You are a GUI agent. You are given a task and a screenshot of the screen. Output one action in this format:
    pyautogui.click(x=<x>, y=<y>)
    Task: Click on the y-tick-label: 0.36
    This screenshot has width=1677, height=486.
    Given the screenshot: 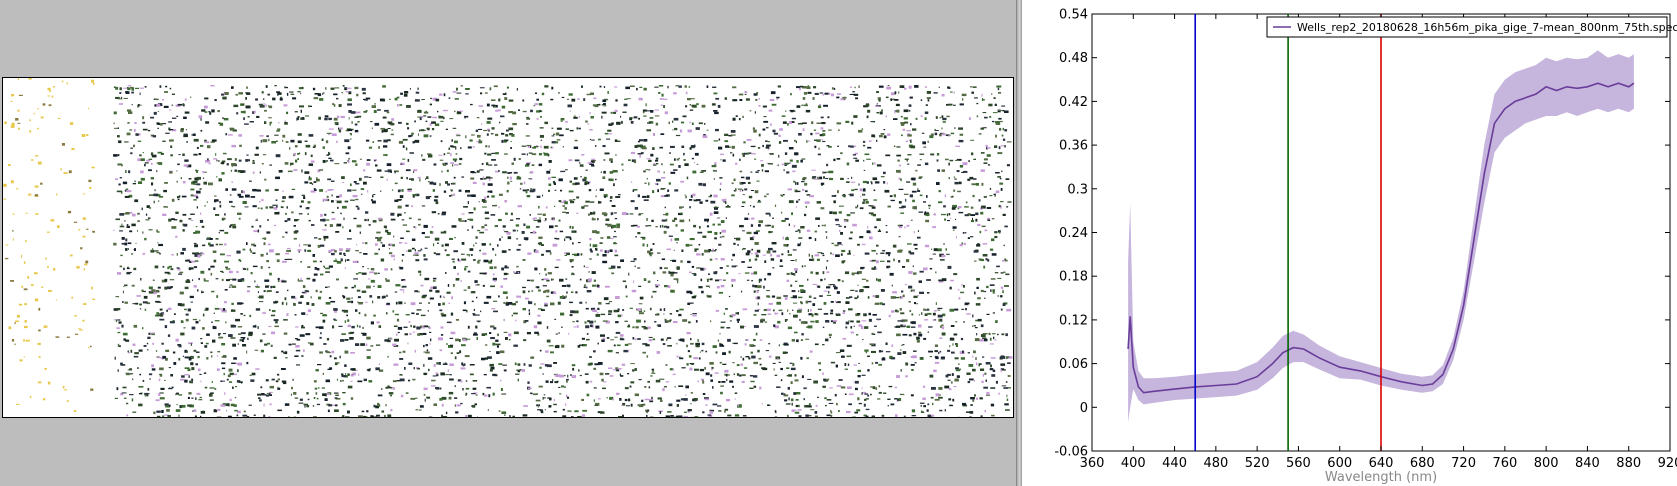 What is the action you would take?
    pyautogui.click(x=1073, y=146)
    